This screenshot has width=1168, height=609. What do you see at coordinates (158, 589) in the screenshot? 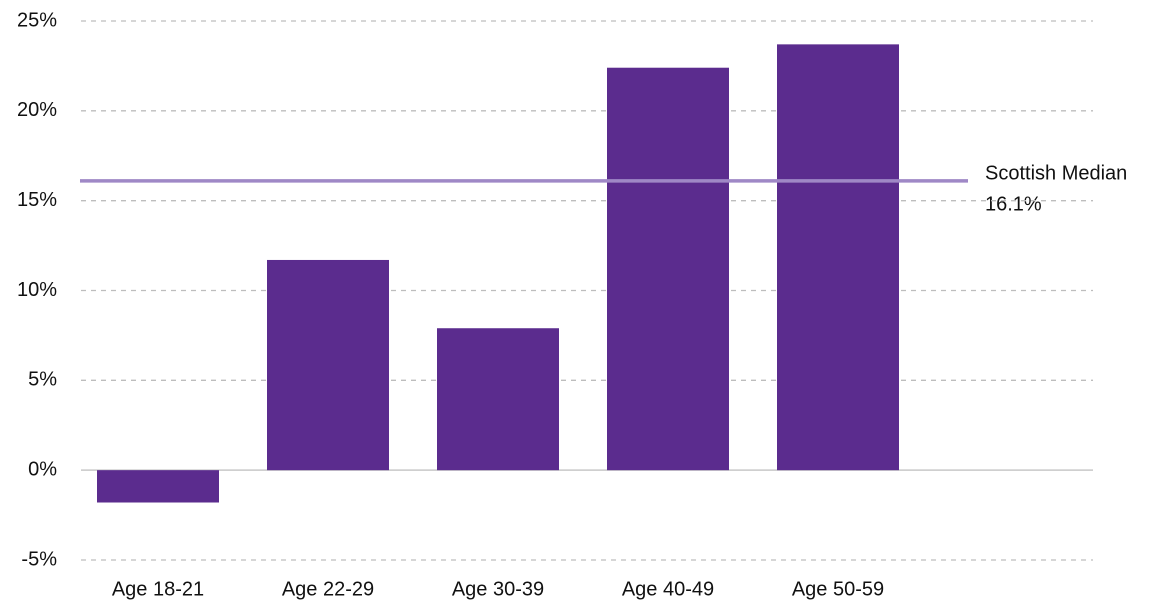
I see `x-tick-label: Age 18-21` at bounding box center [158, 589].